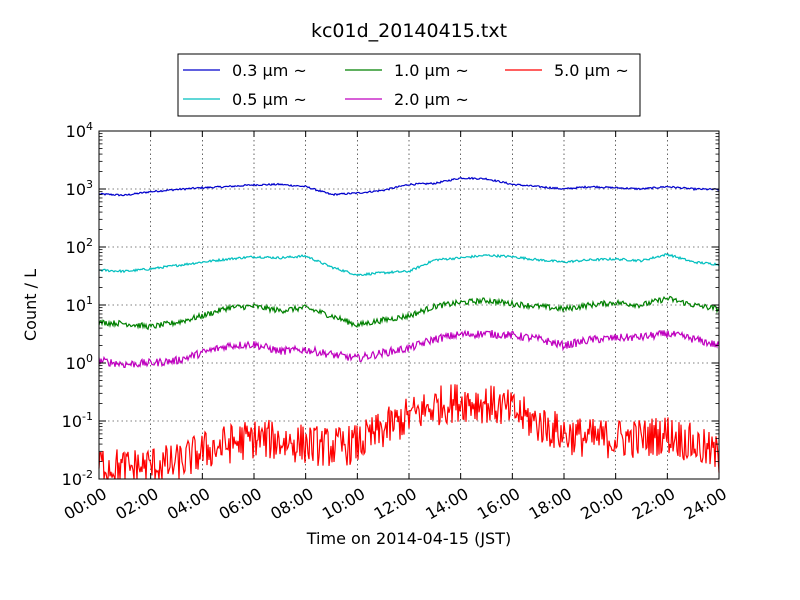 Image resolution: width=800 pixels, height=600 pixels. I want to click on y-tick-label: 10¹, so click(79, 304).